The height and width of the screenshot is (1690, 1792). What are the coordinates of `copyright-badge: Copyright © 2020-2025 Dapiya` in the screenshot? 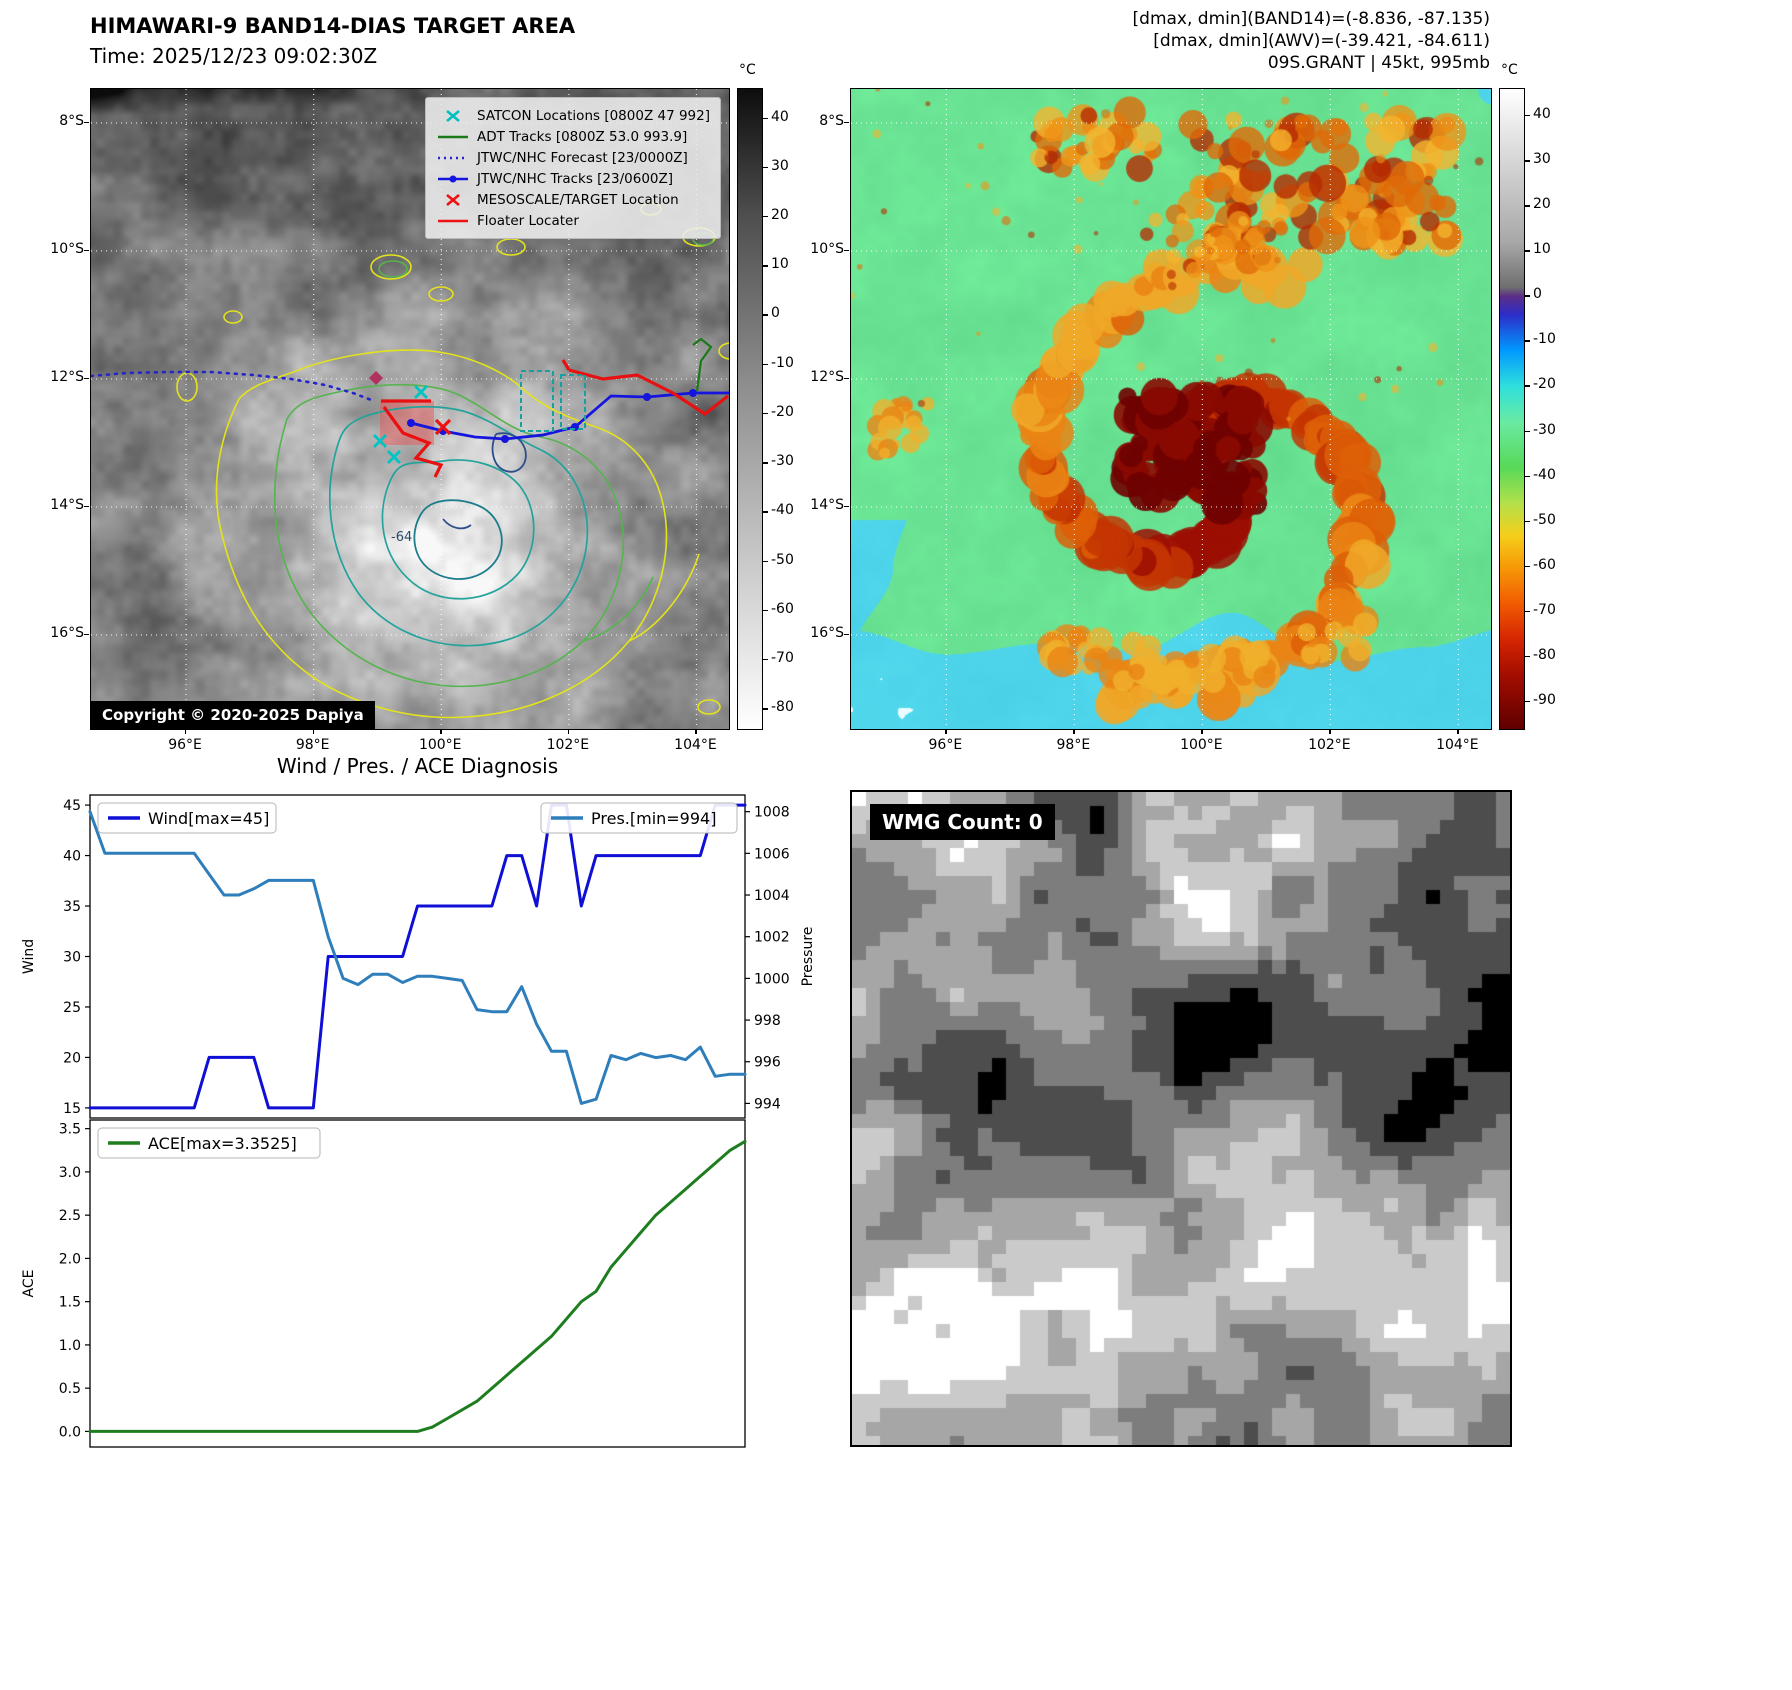 It's located at (233, 715).